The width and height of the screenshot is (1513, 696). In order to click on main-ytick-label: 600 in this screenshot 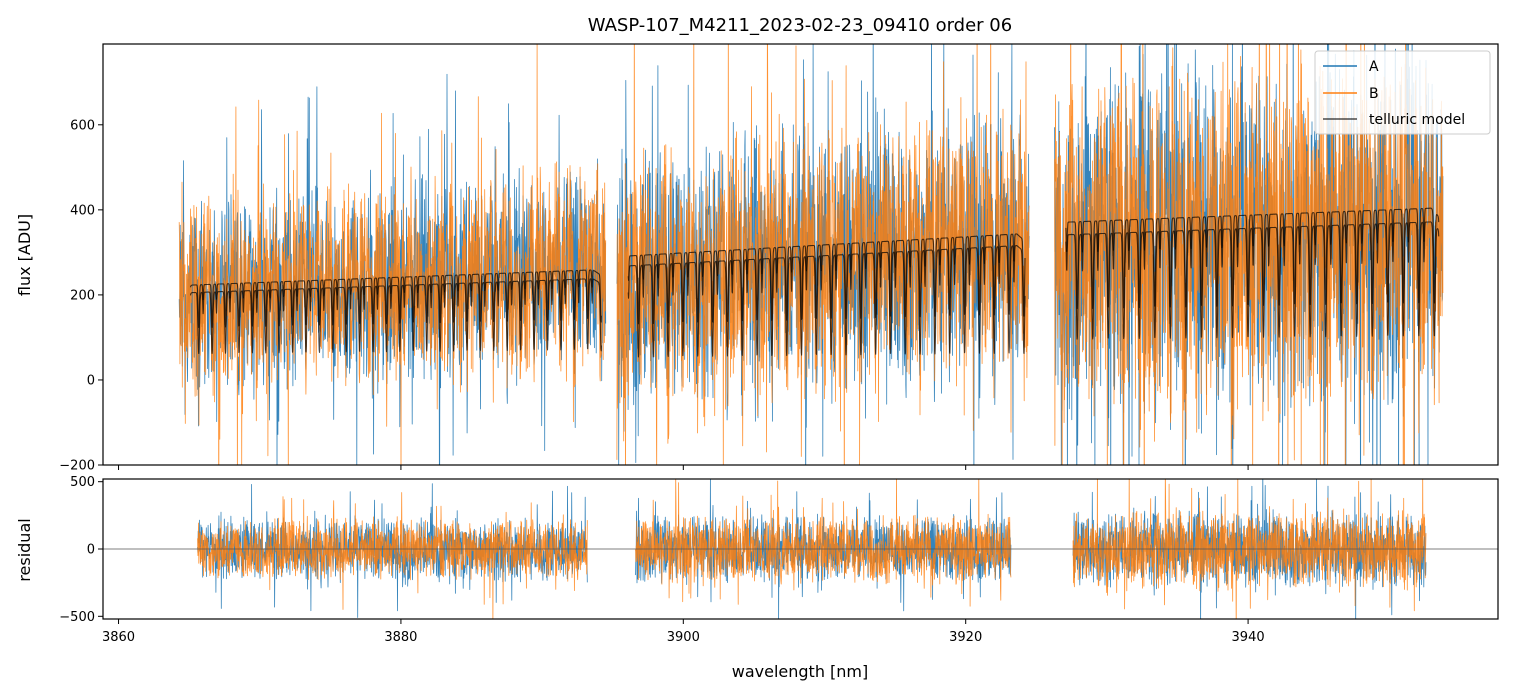, I will do `click(82, 125)`.